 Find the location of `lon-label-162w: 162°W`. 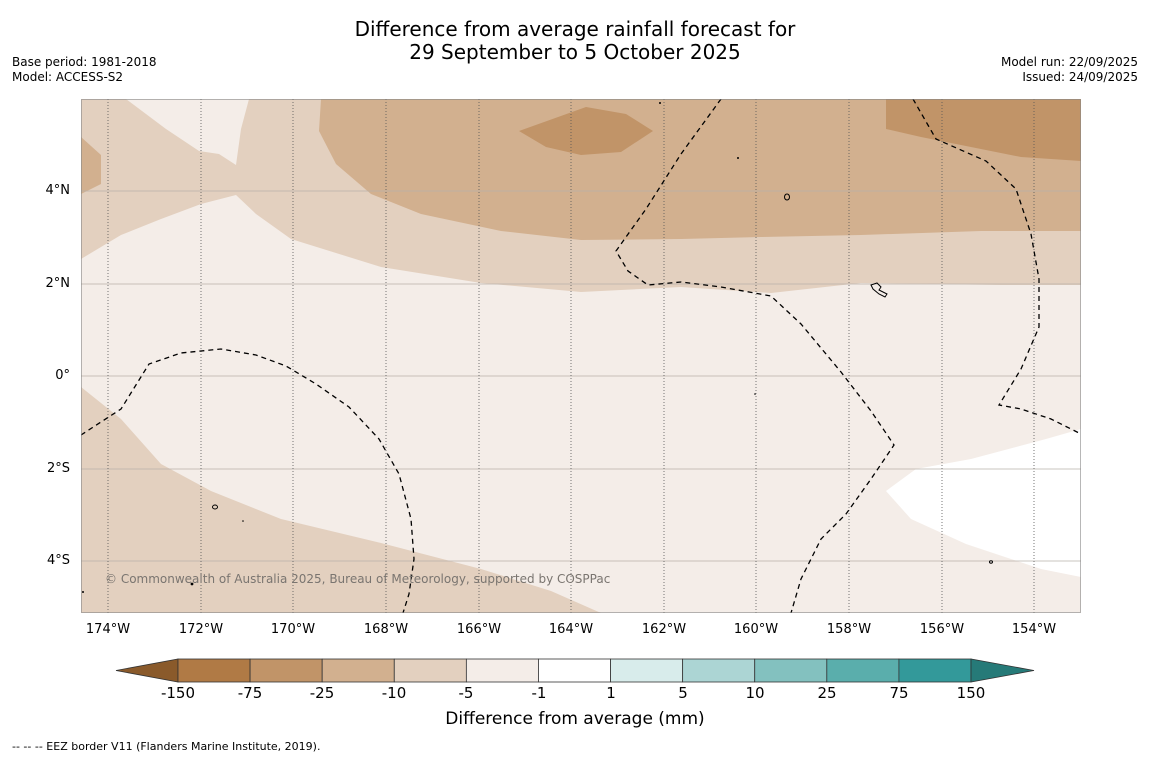

lon-label-162w: 162°W is located at coordinates (664, 629).